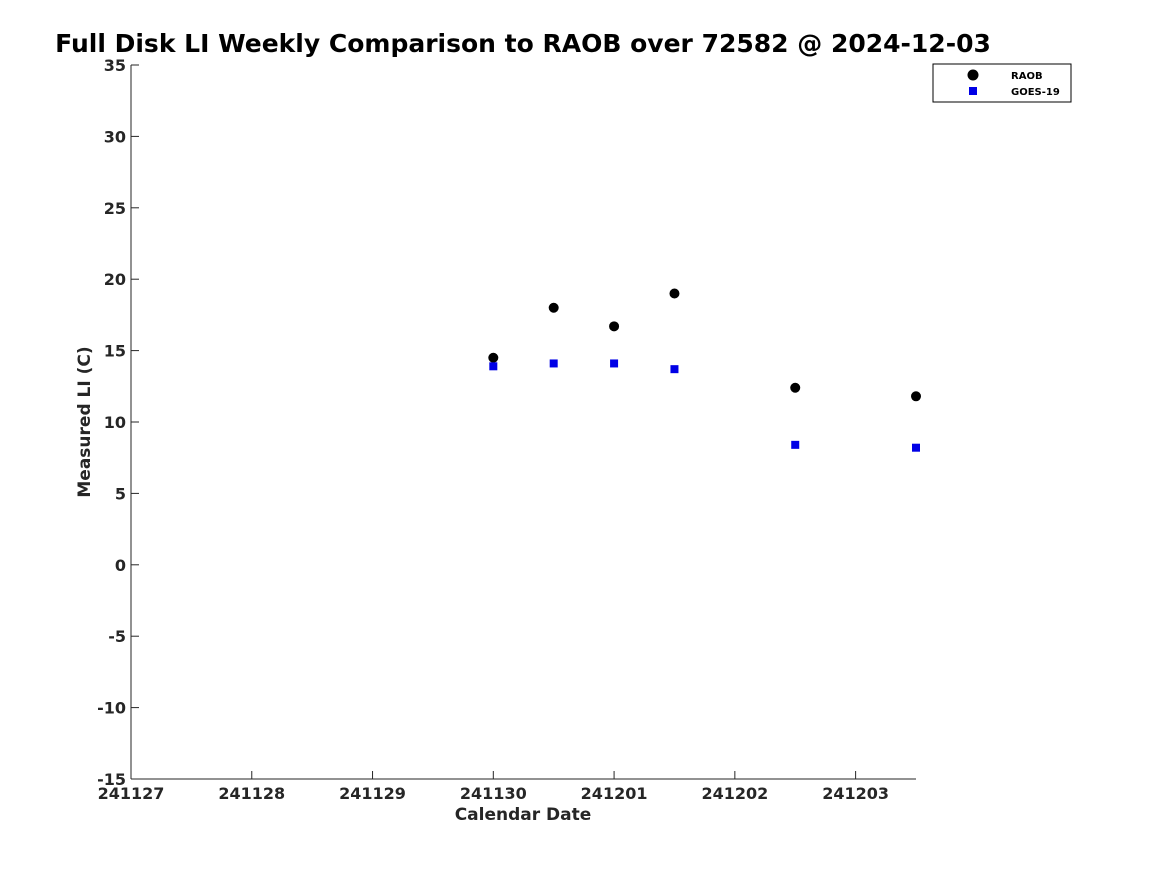 The width and height of the screenshot is (1167, 875). I want to click on y-tick-label: 10, so click(115, 422).